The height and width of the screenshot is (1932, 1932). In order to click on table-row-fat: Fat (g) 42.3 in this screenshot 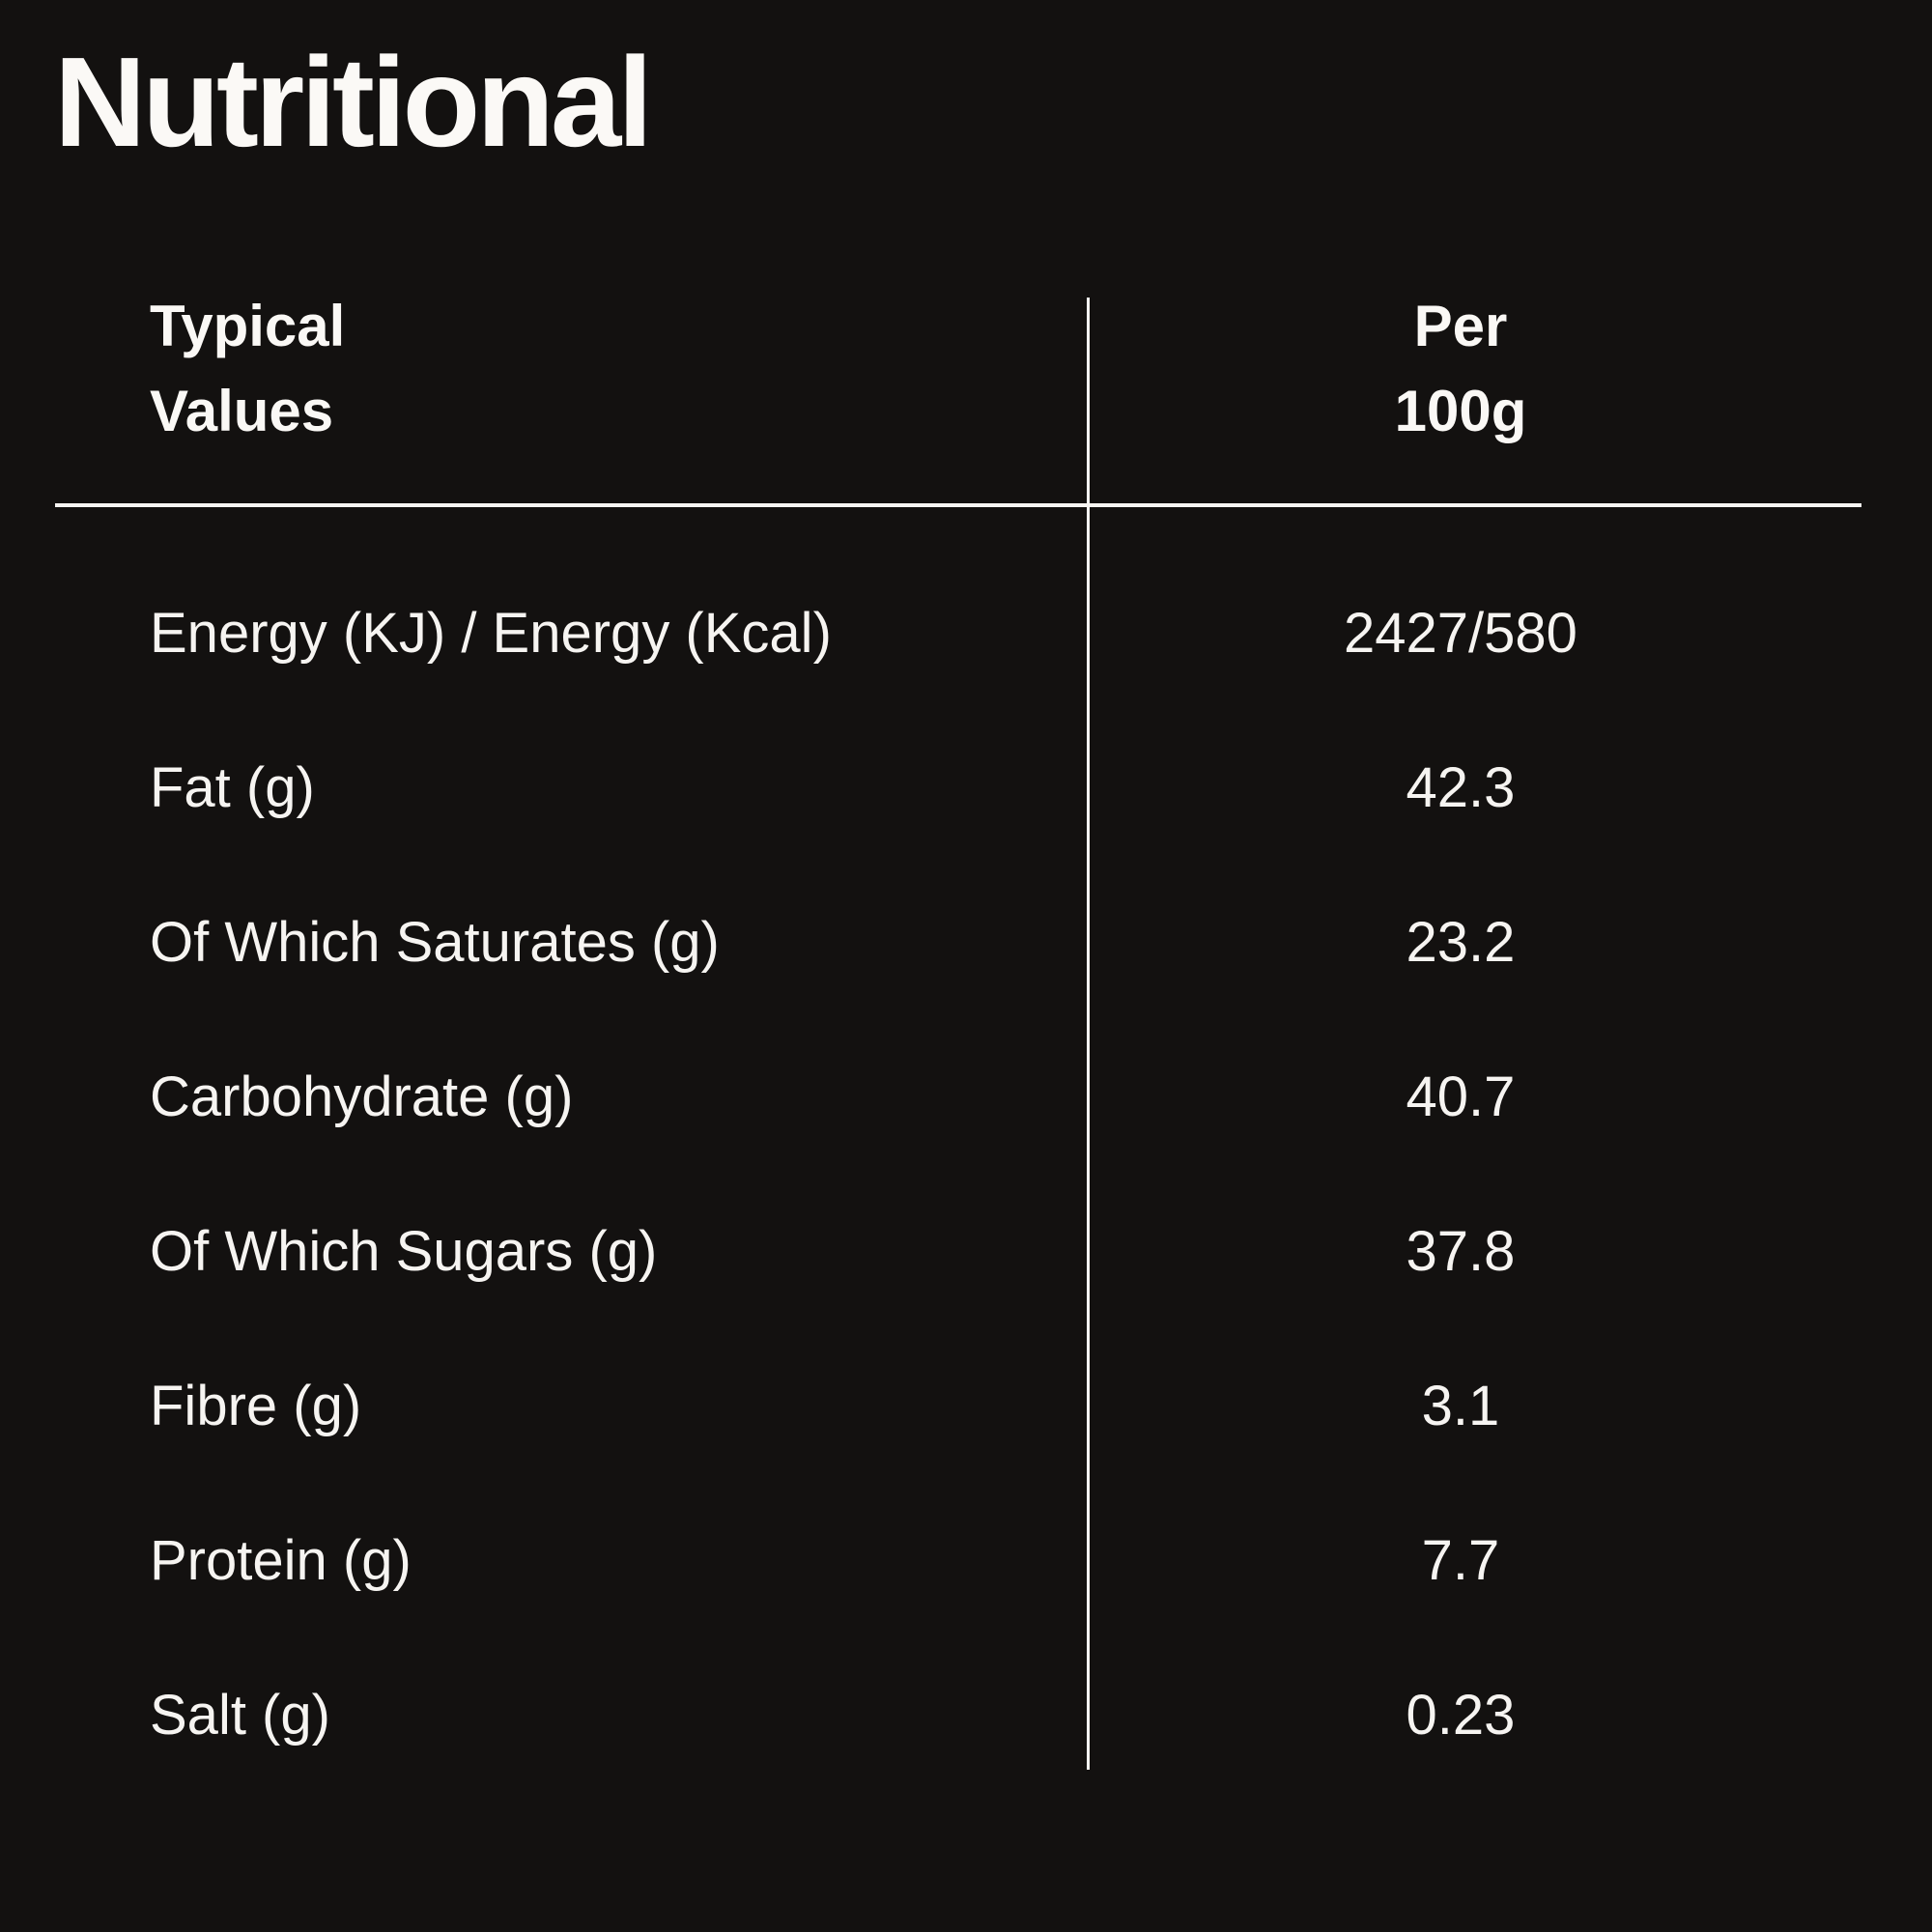, I will do `click(966, 787)`.